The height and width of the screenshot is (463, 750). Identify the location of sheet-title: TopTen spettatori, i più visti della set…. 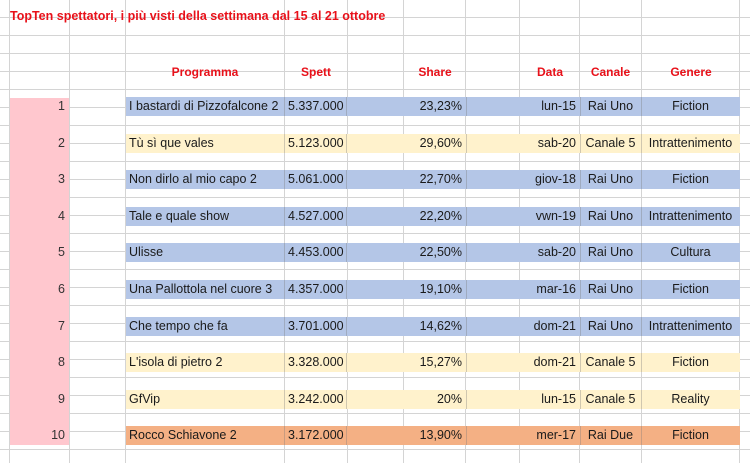
(198, 16).